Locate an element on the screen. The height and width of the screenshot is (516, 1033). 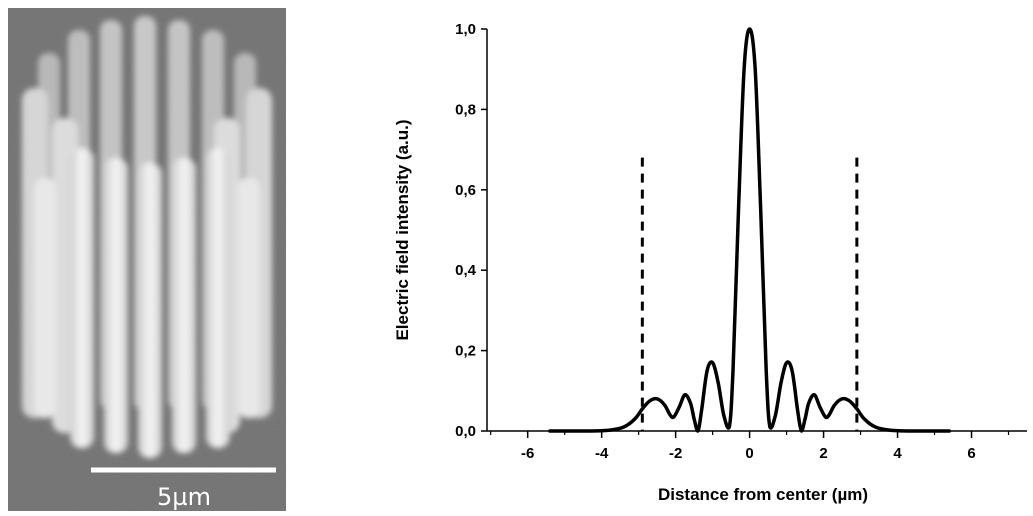
x-tick-label: 0 is located at coordinates (749, 453).